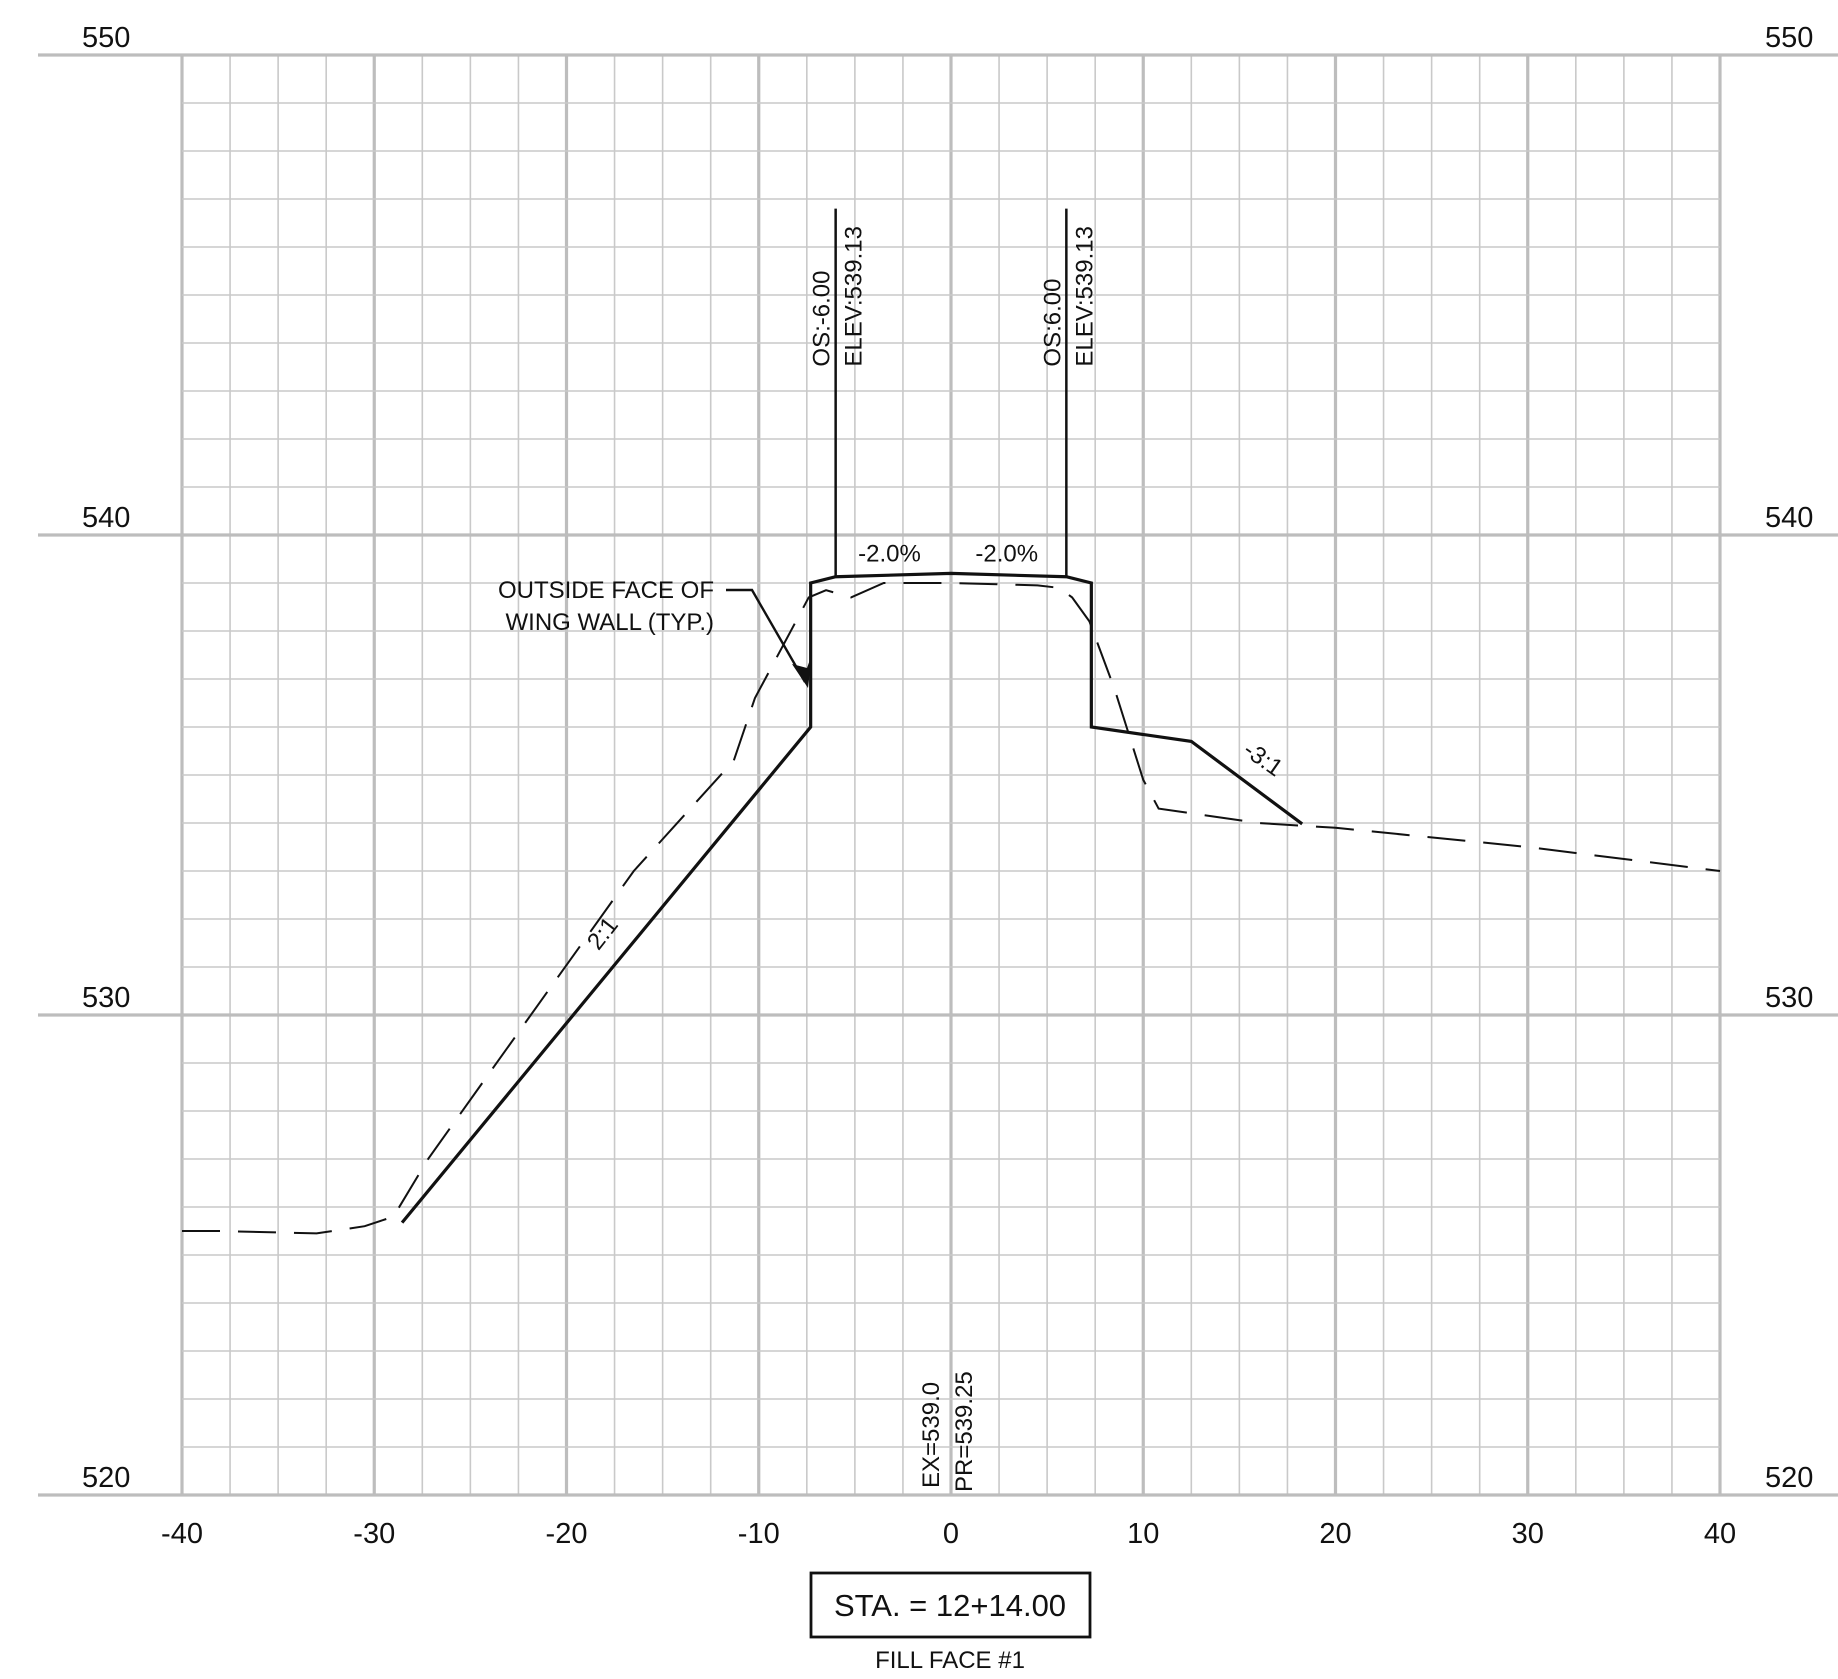 The image size is (1838, 1679). I want to click on offset-markers: OS:-6.00 ELEV:539.13 OS:6.00 ELEV:539.13, so click(953, 392).